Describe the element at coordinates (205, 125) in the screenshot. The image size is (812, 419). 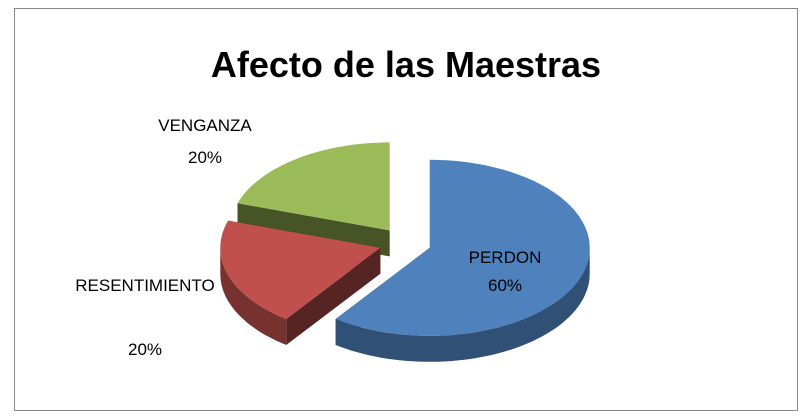
I see `slice-label: VENGANZA` at that location.